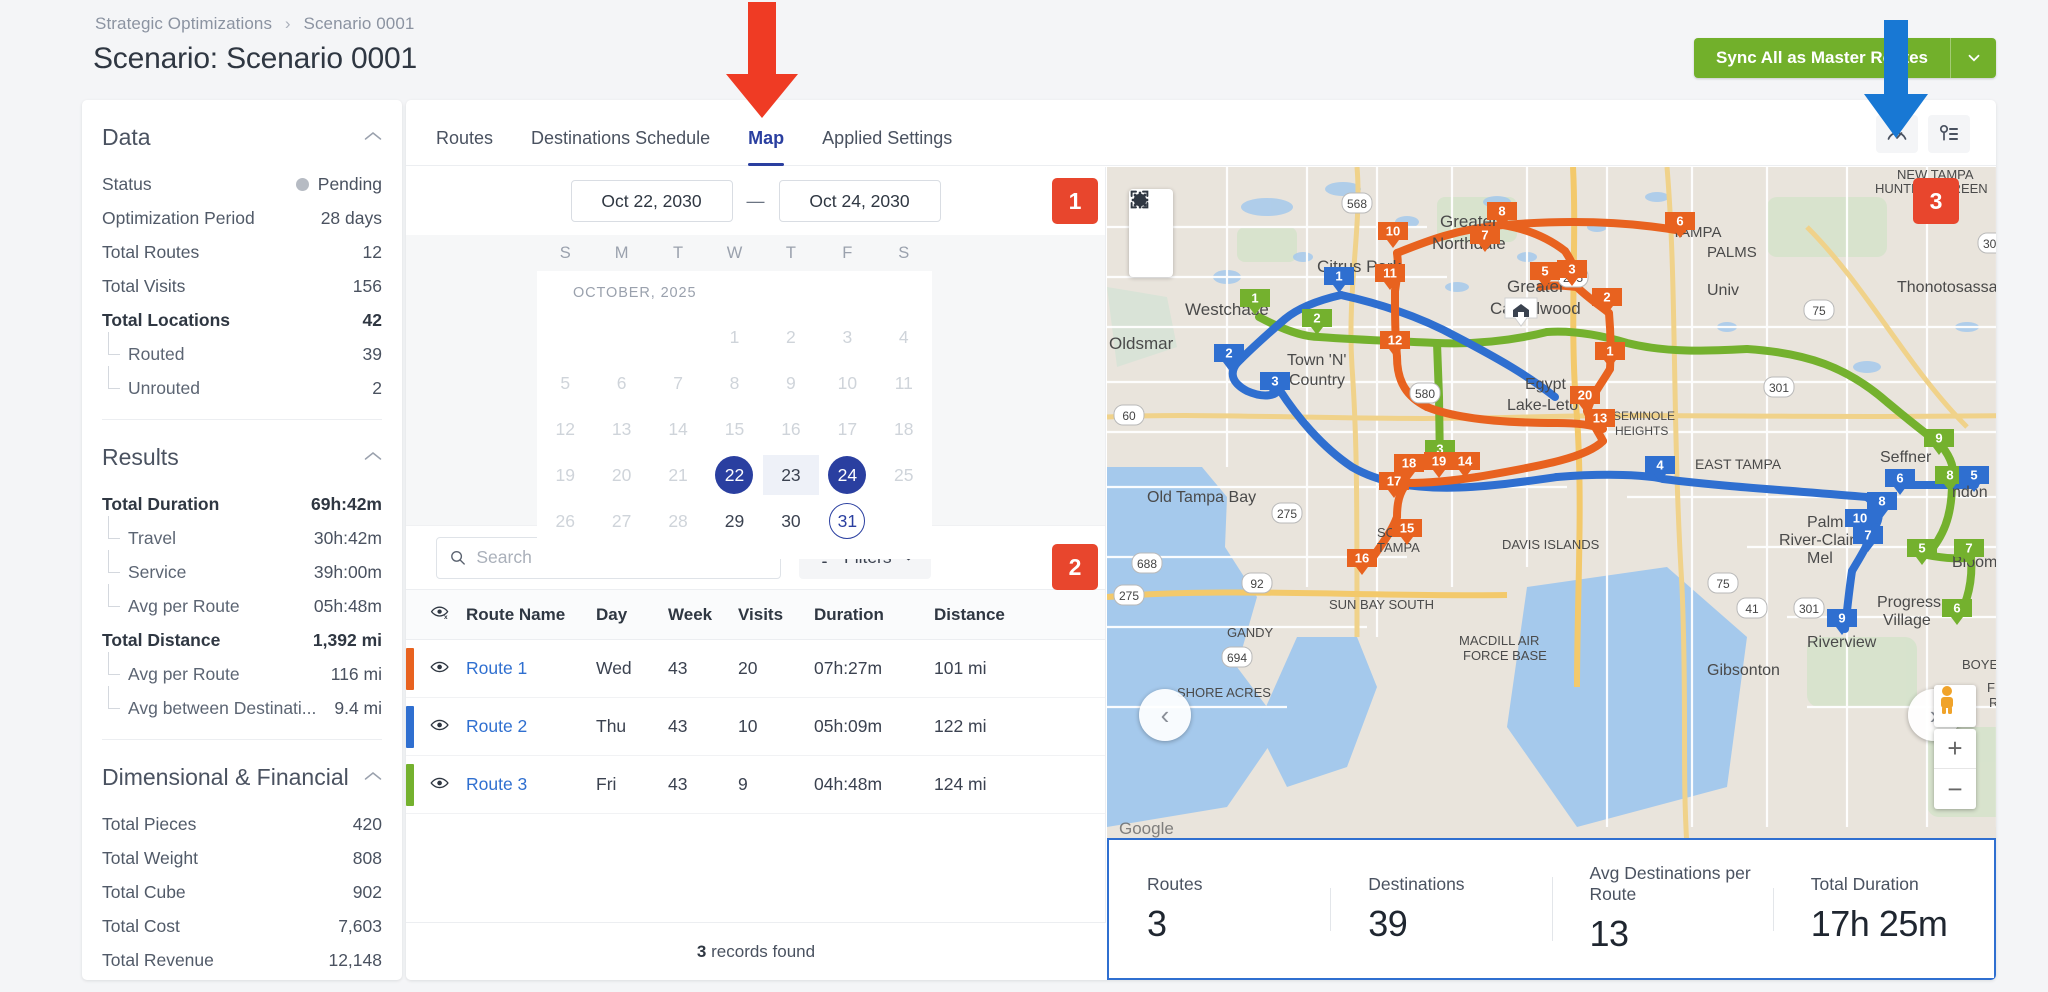 The width and height of the screenshot is (2048, 992). I want to click on map-stop-marker: 17, so click(1394, 485).